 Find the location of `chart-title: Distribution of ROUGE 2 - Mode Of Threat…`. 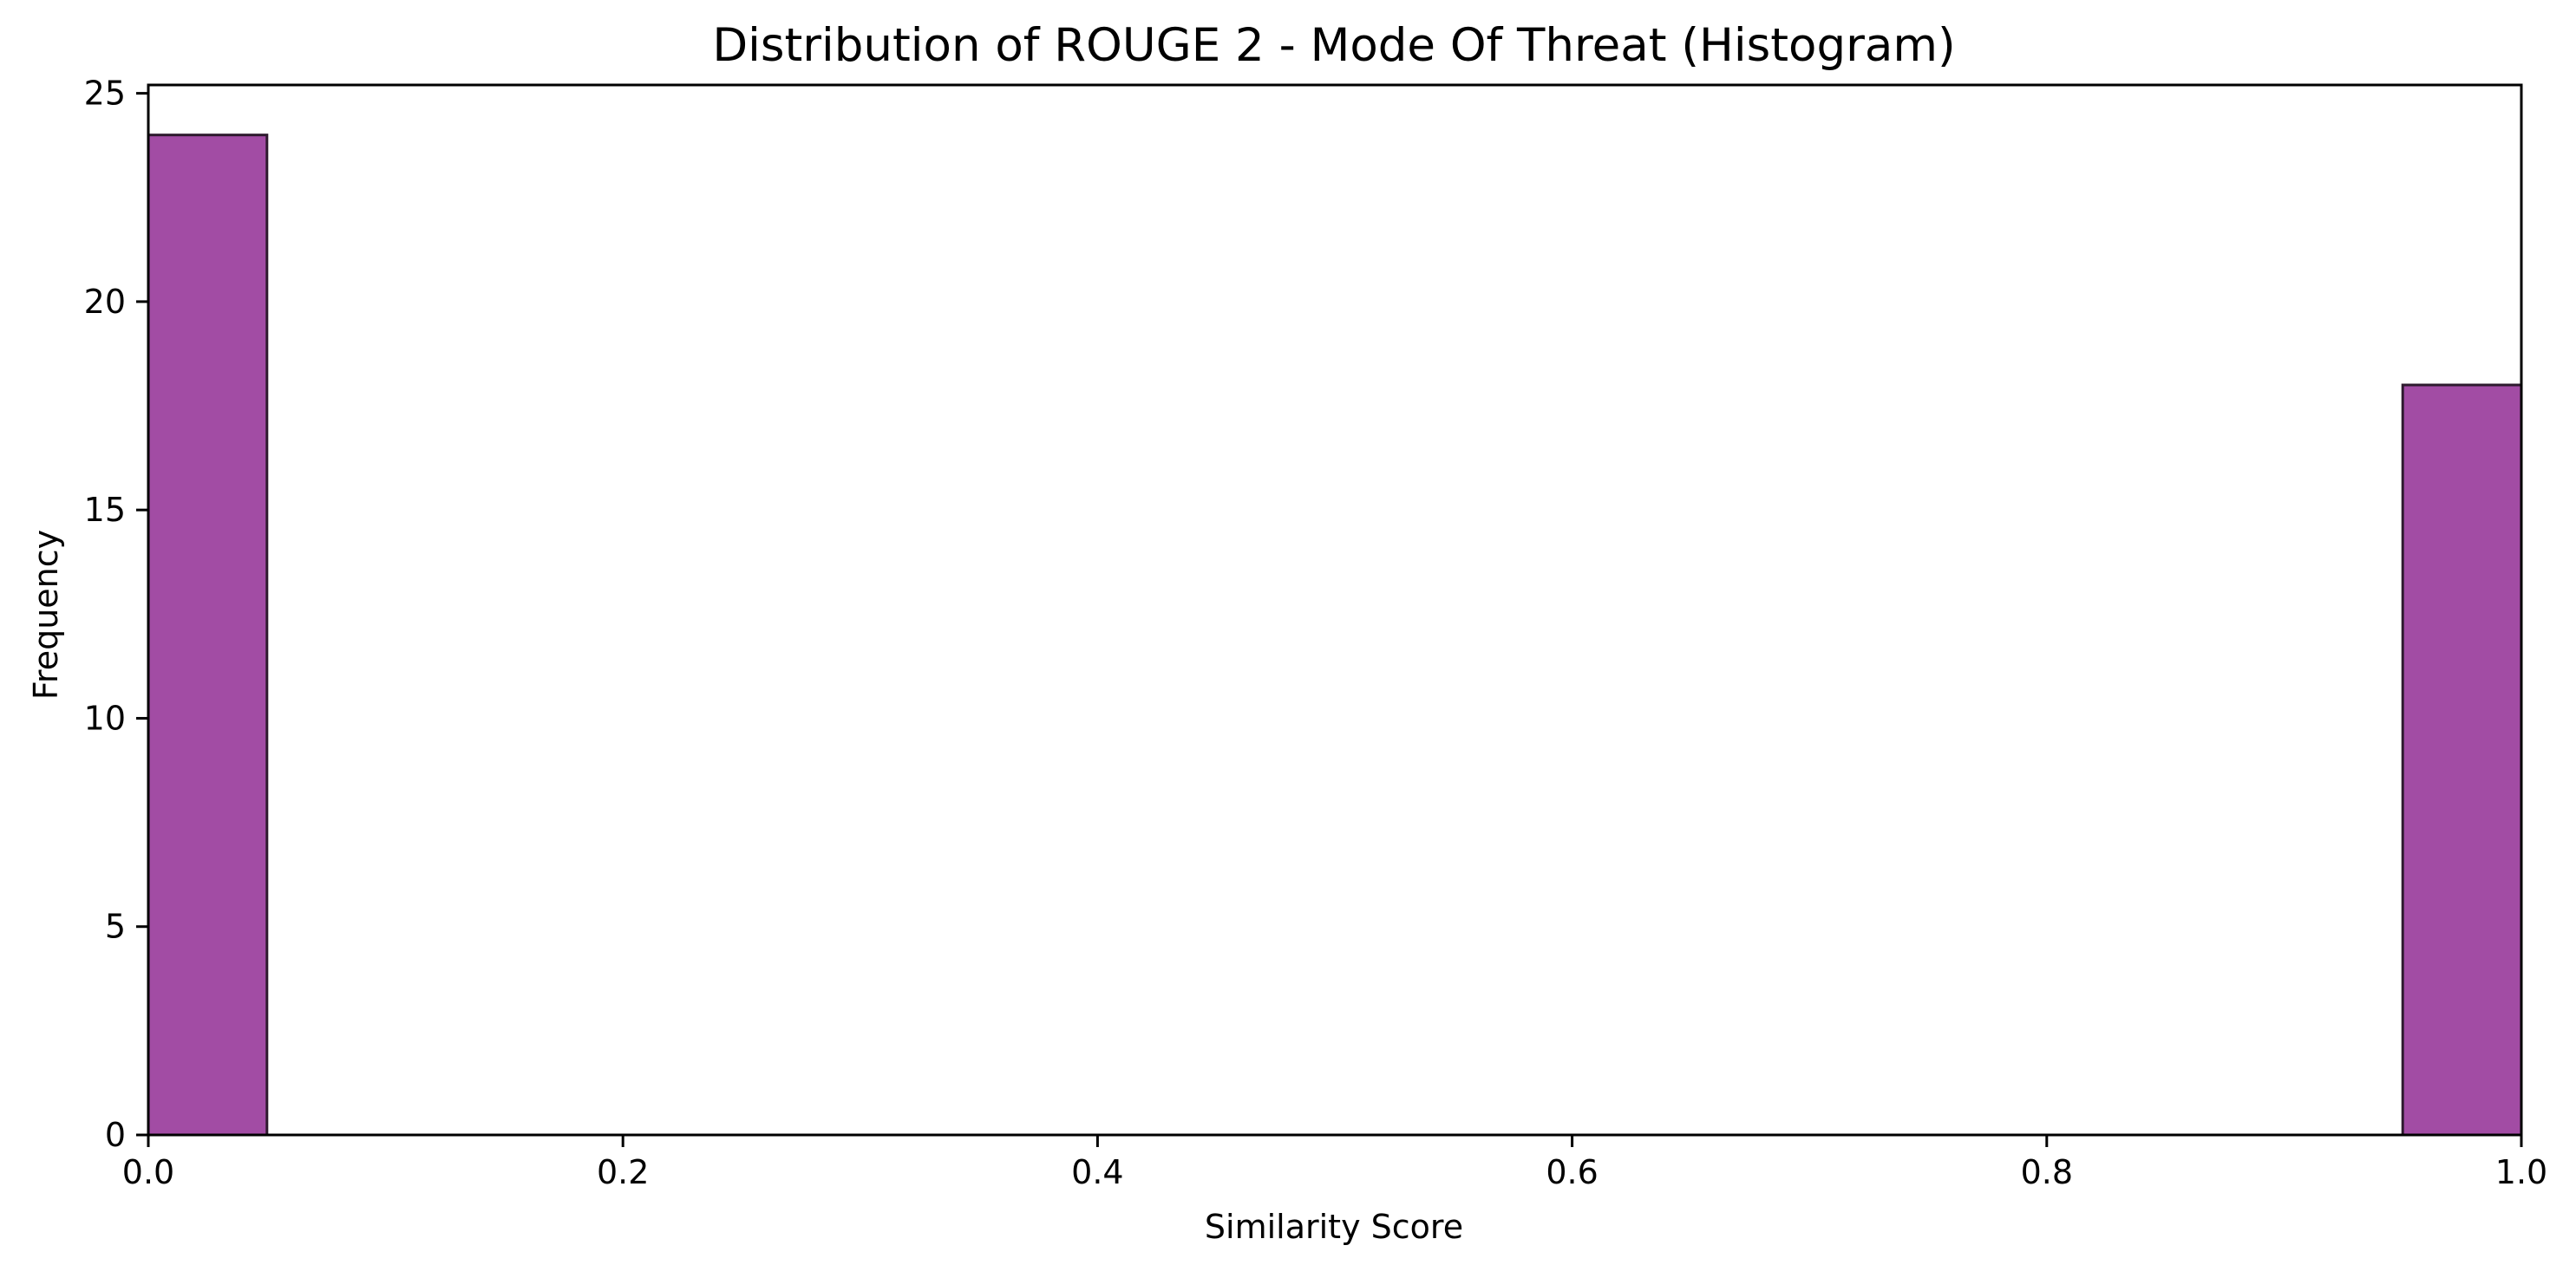

chart-title: Distribution of ROUGE 2 - Mode Of Threat… is located at coordinates (1333, 45).